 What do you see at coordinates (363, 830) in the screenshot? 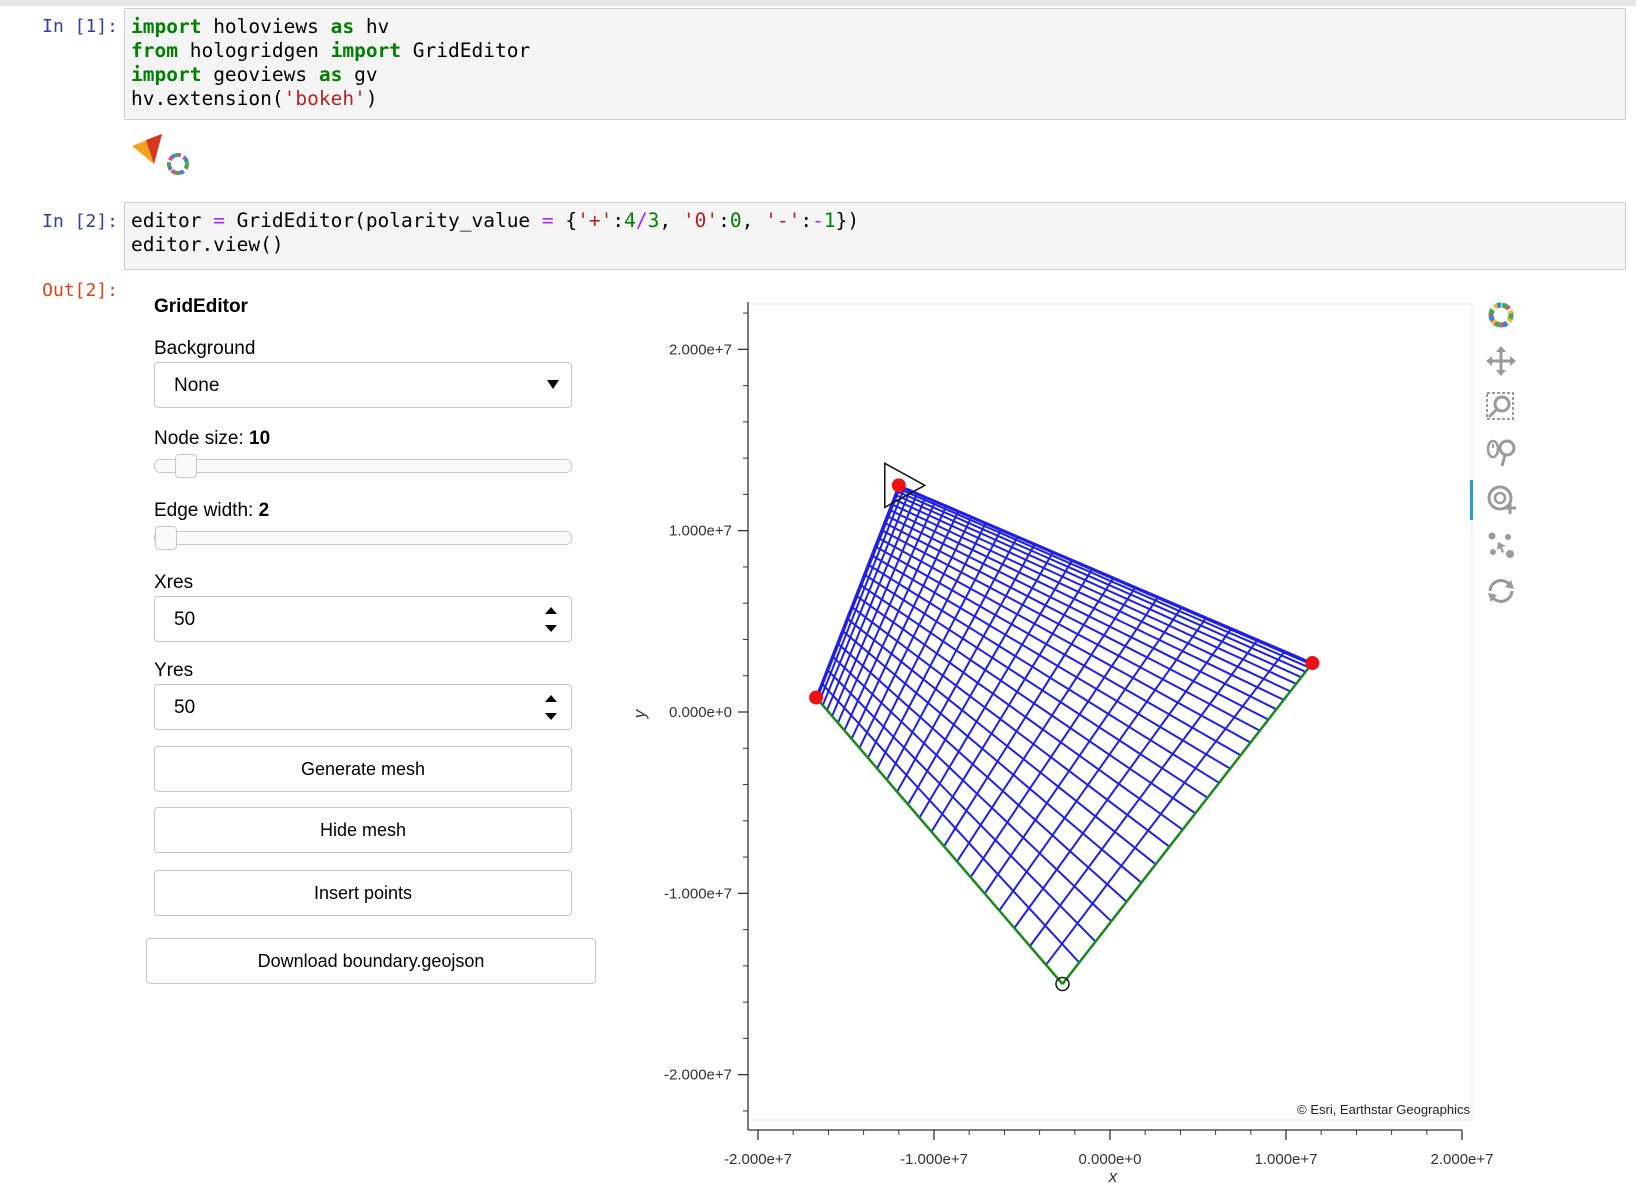
I see `hide-mesh-button: Hide mesh` at bounding box center [363, 830].